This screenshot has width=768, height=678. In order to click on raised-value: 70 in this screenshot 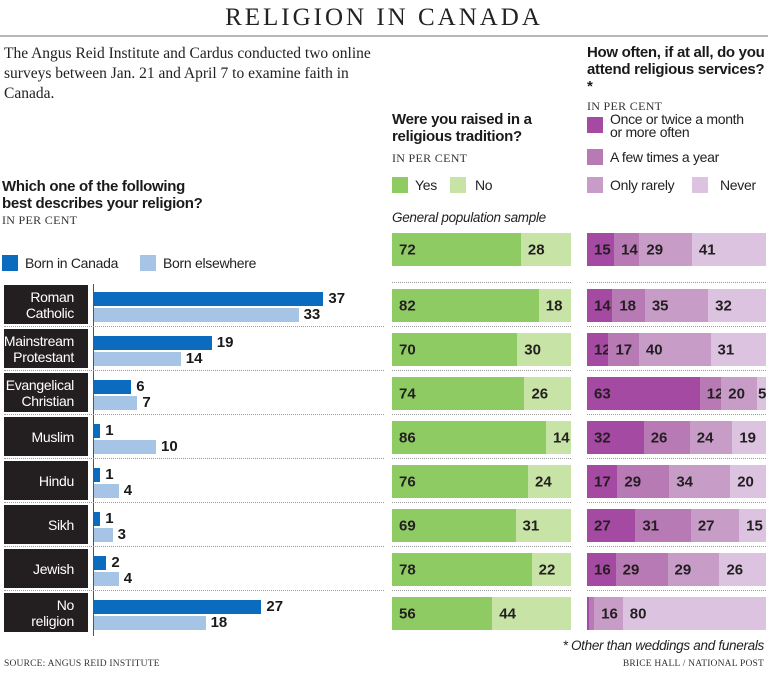, I will do `click(407, 349)`.